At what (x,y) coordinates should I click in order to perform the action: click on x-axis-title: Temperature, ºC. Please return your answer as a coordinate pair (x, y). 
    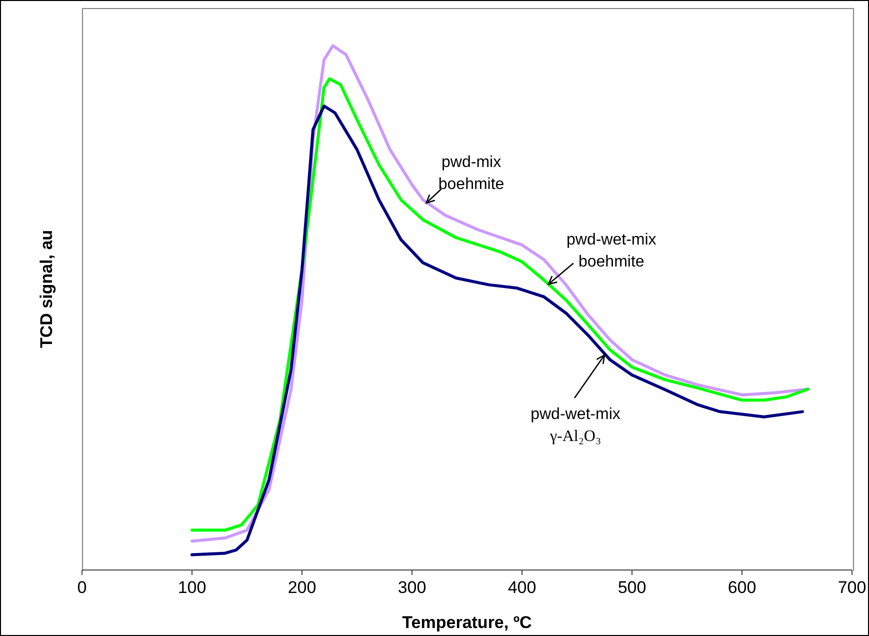
    Looking at the image, I should click on (467, 622).